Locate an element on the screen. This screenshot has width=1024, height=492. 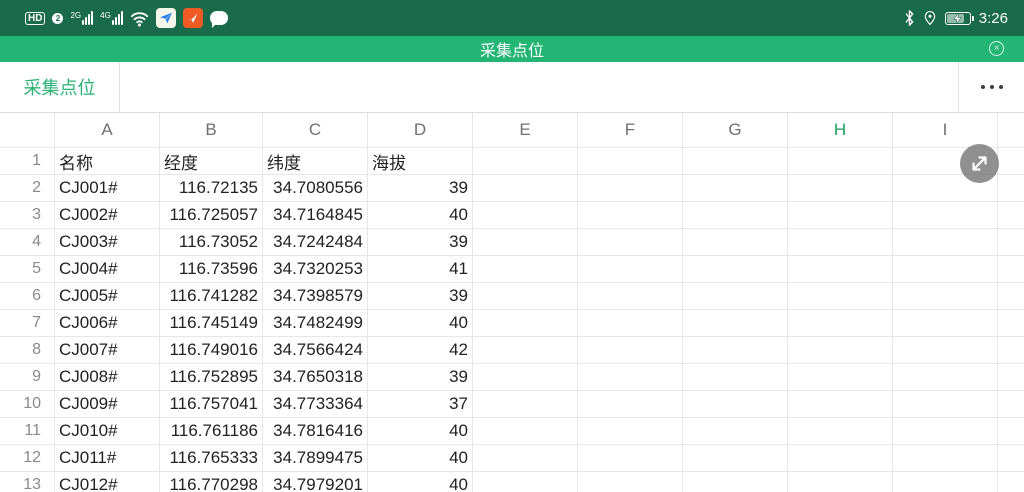
cell: 116.73596 is located at coordinates (211, 269).